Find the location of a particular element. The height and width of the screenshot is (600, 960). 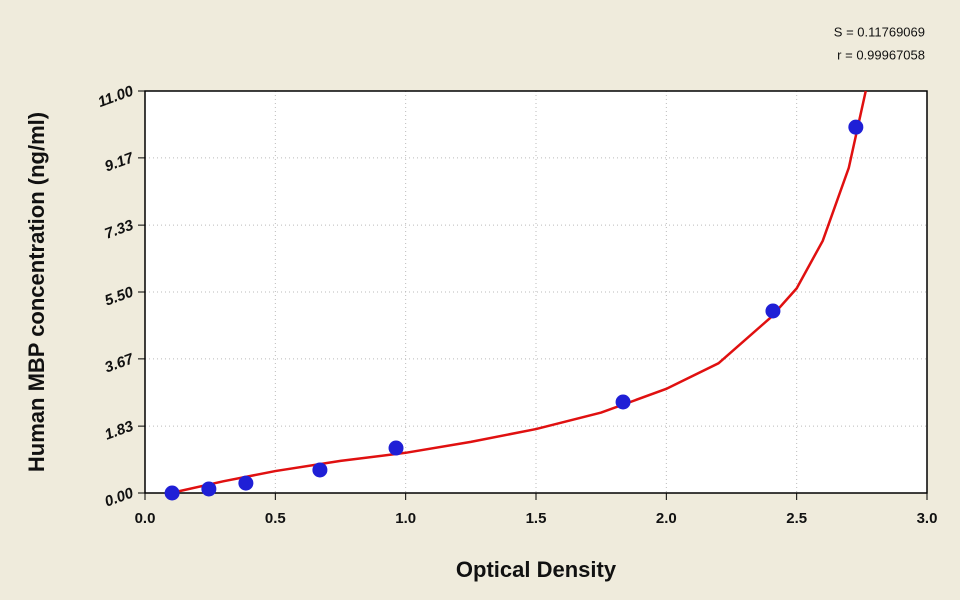

x-tick-label: 1.0 is located at coordinates (405, 518).